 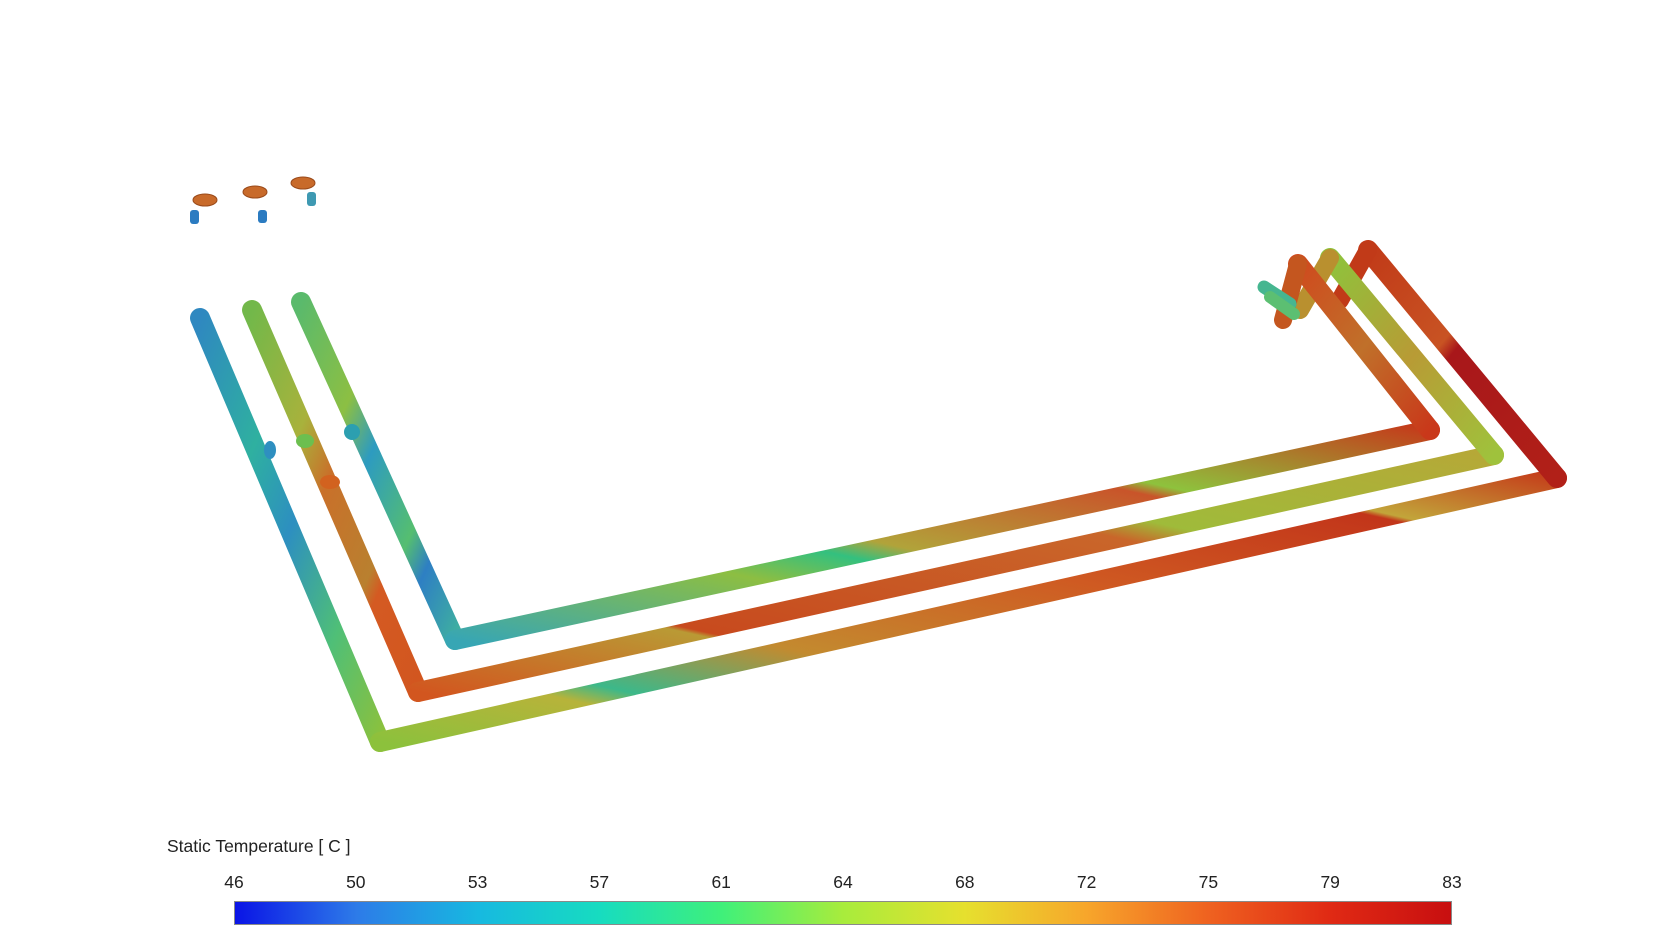 I want to click on colorbar-tick-label: 75, so click(x=1208, y=882).